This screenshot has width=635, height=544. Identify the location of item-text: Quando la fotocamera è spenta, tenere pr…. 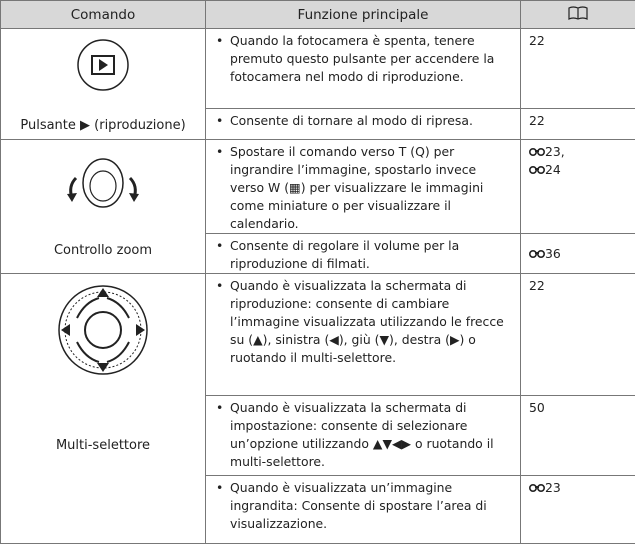
(371, 59).